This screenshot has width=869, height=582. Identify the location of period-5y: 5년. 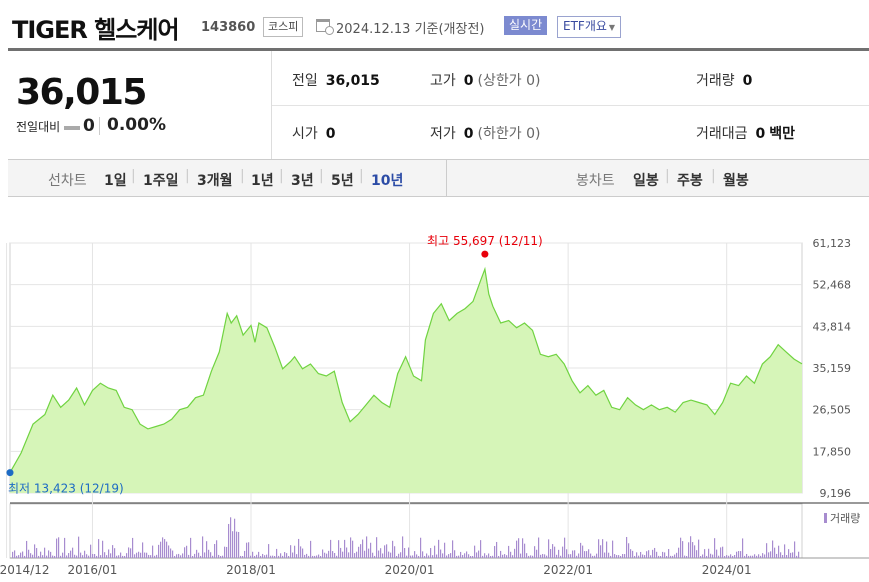
(342, 181).